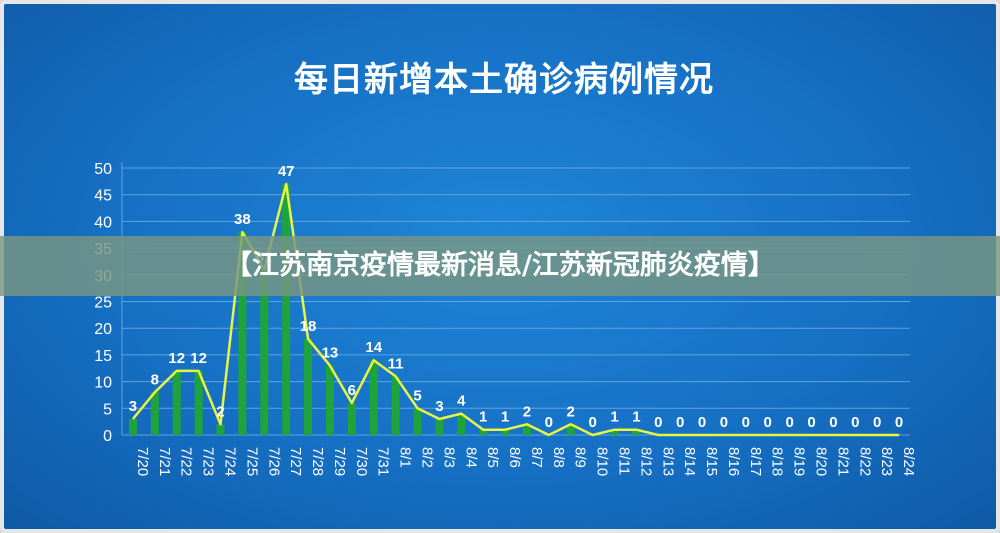  I want to click on data-label: 47, so click(286, 171).